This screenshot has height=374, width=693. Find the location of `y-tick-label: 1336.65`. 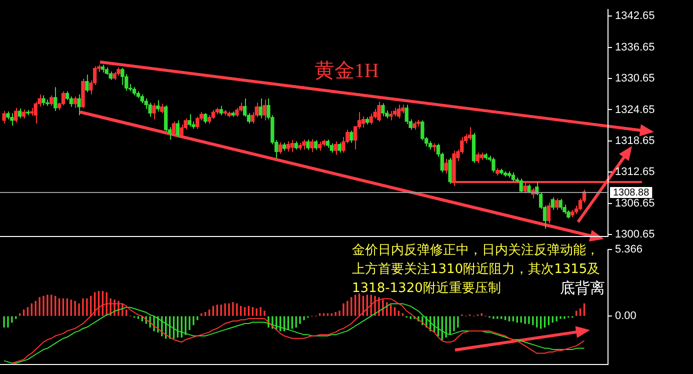

y-tick-label: 1336.65 is located at coordinates (635, 47).